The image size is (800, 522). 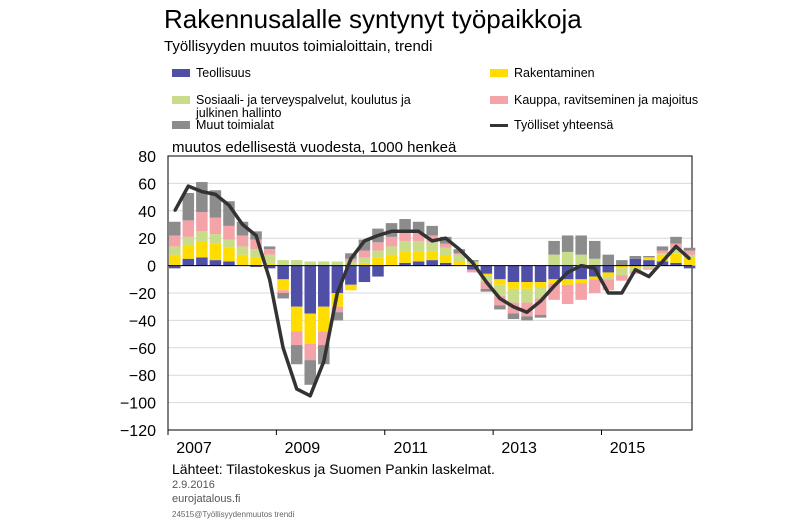 I want to click on legend-swatch-muut, so click(x=181, y=125).